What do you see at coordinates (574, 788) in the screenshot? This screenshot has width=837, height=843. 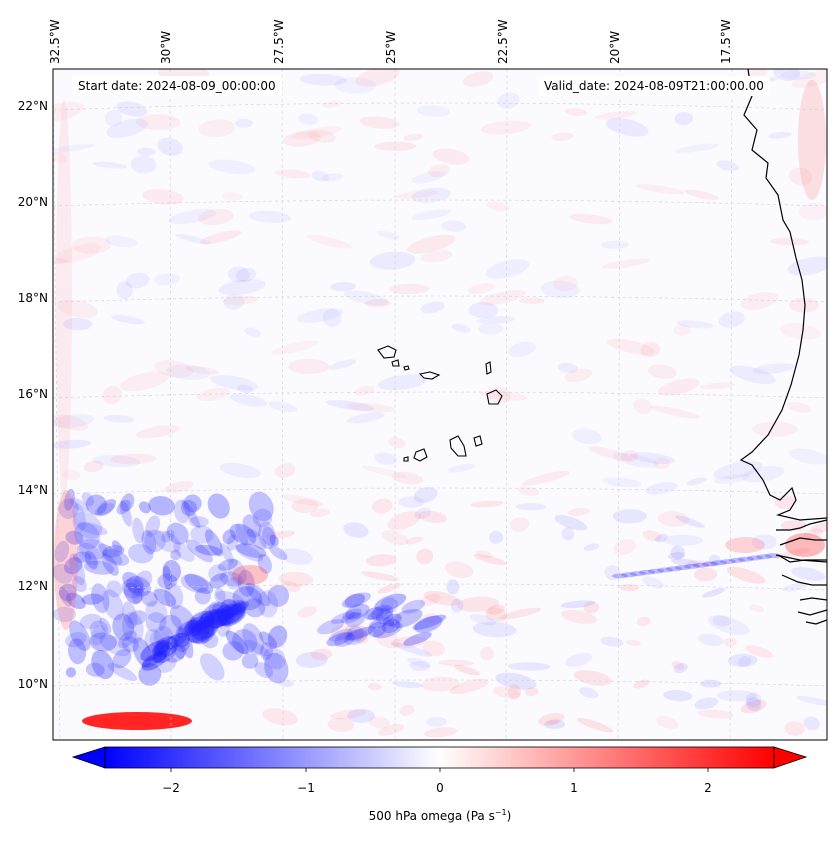 I see `colorbar-tick-label: 1` at bounding box center [574, 788].